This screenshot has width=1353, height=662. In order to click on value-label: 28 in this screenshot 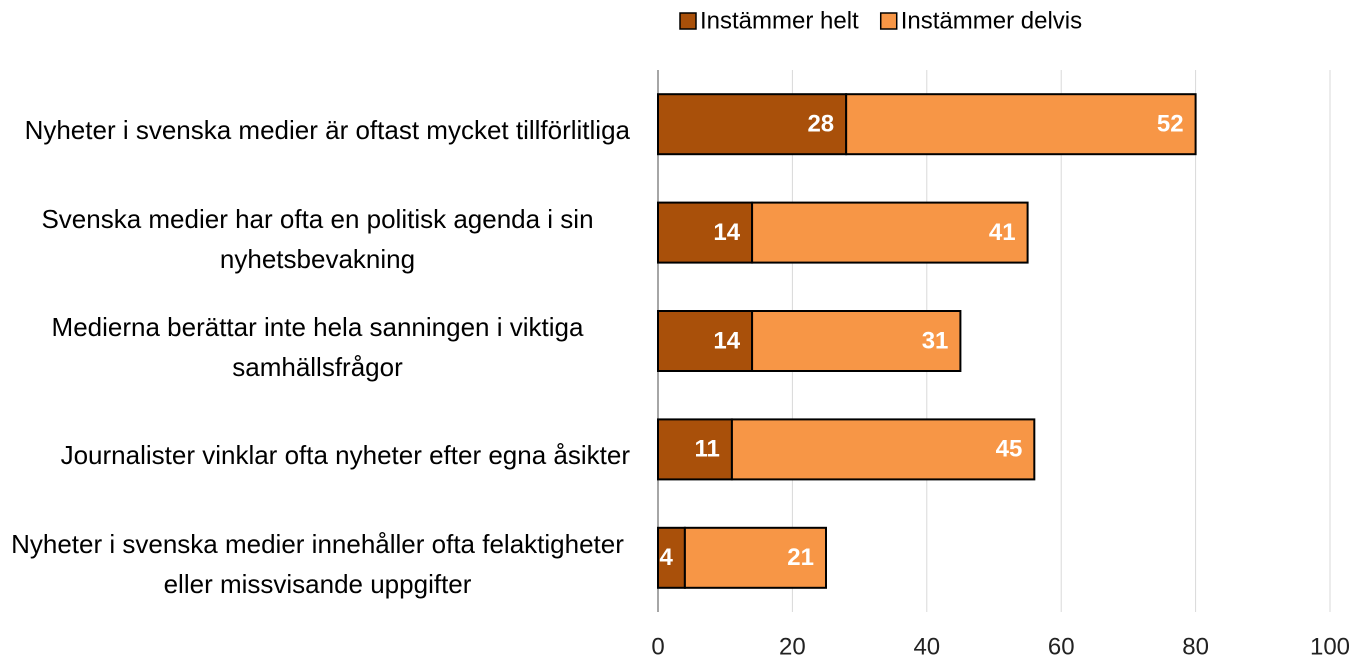, I will do `click(820, 124)`.